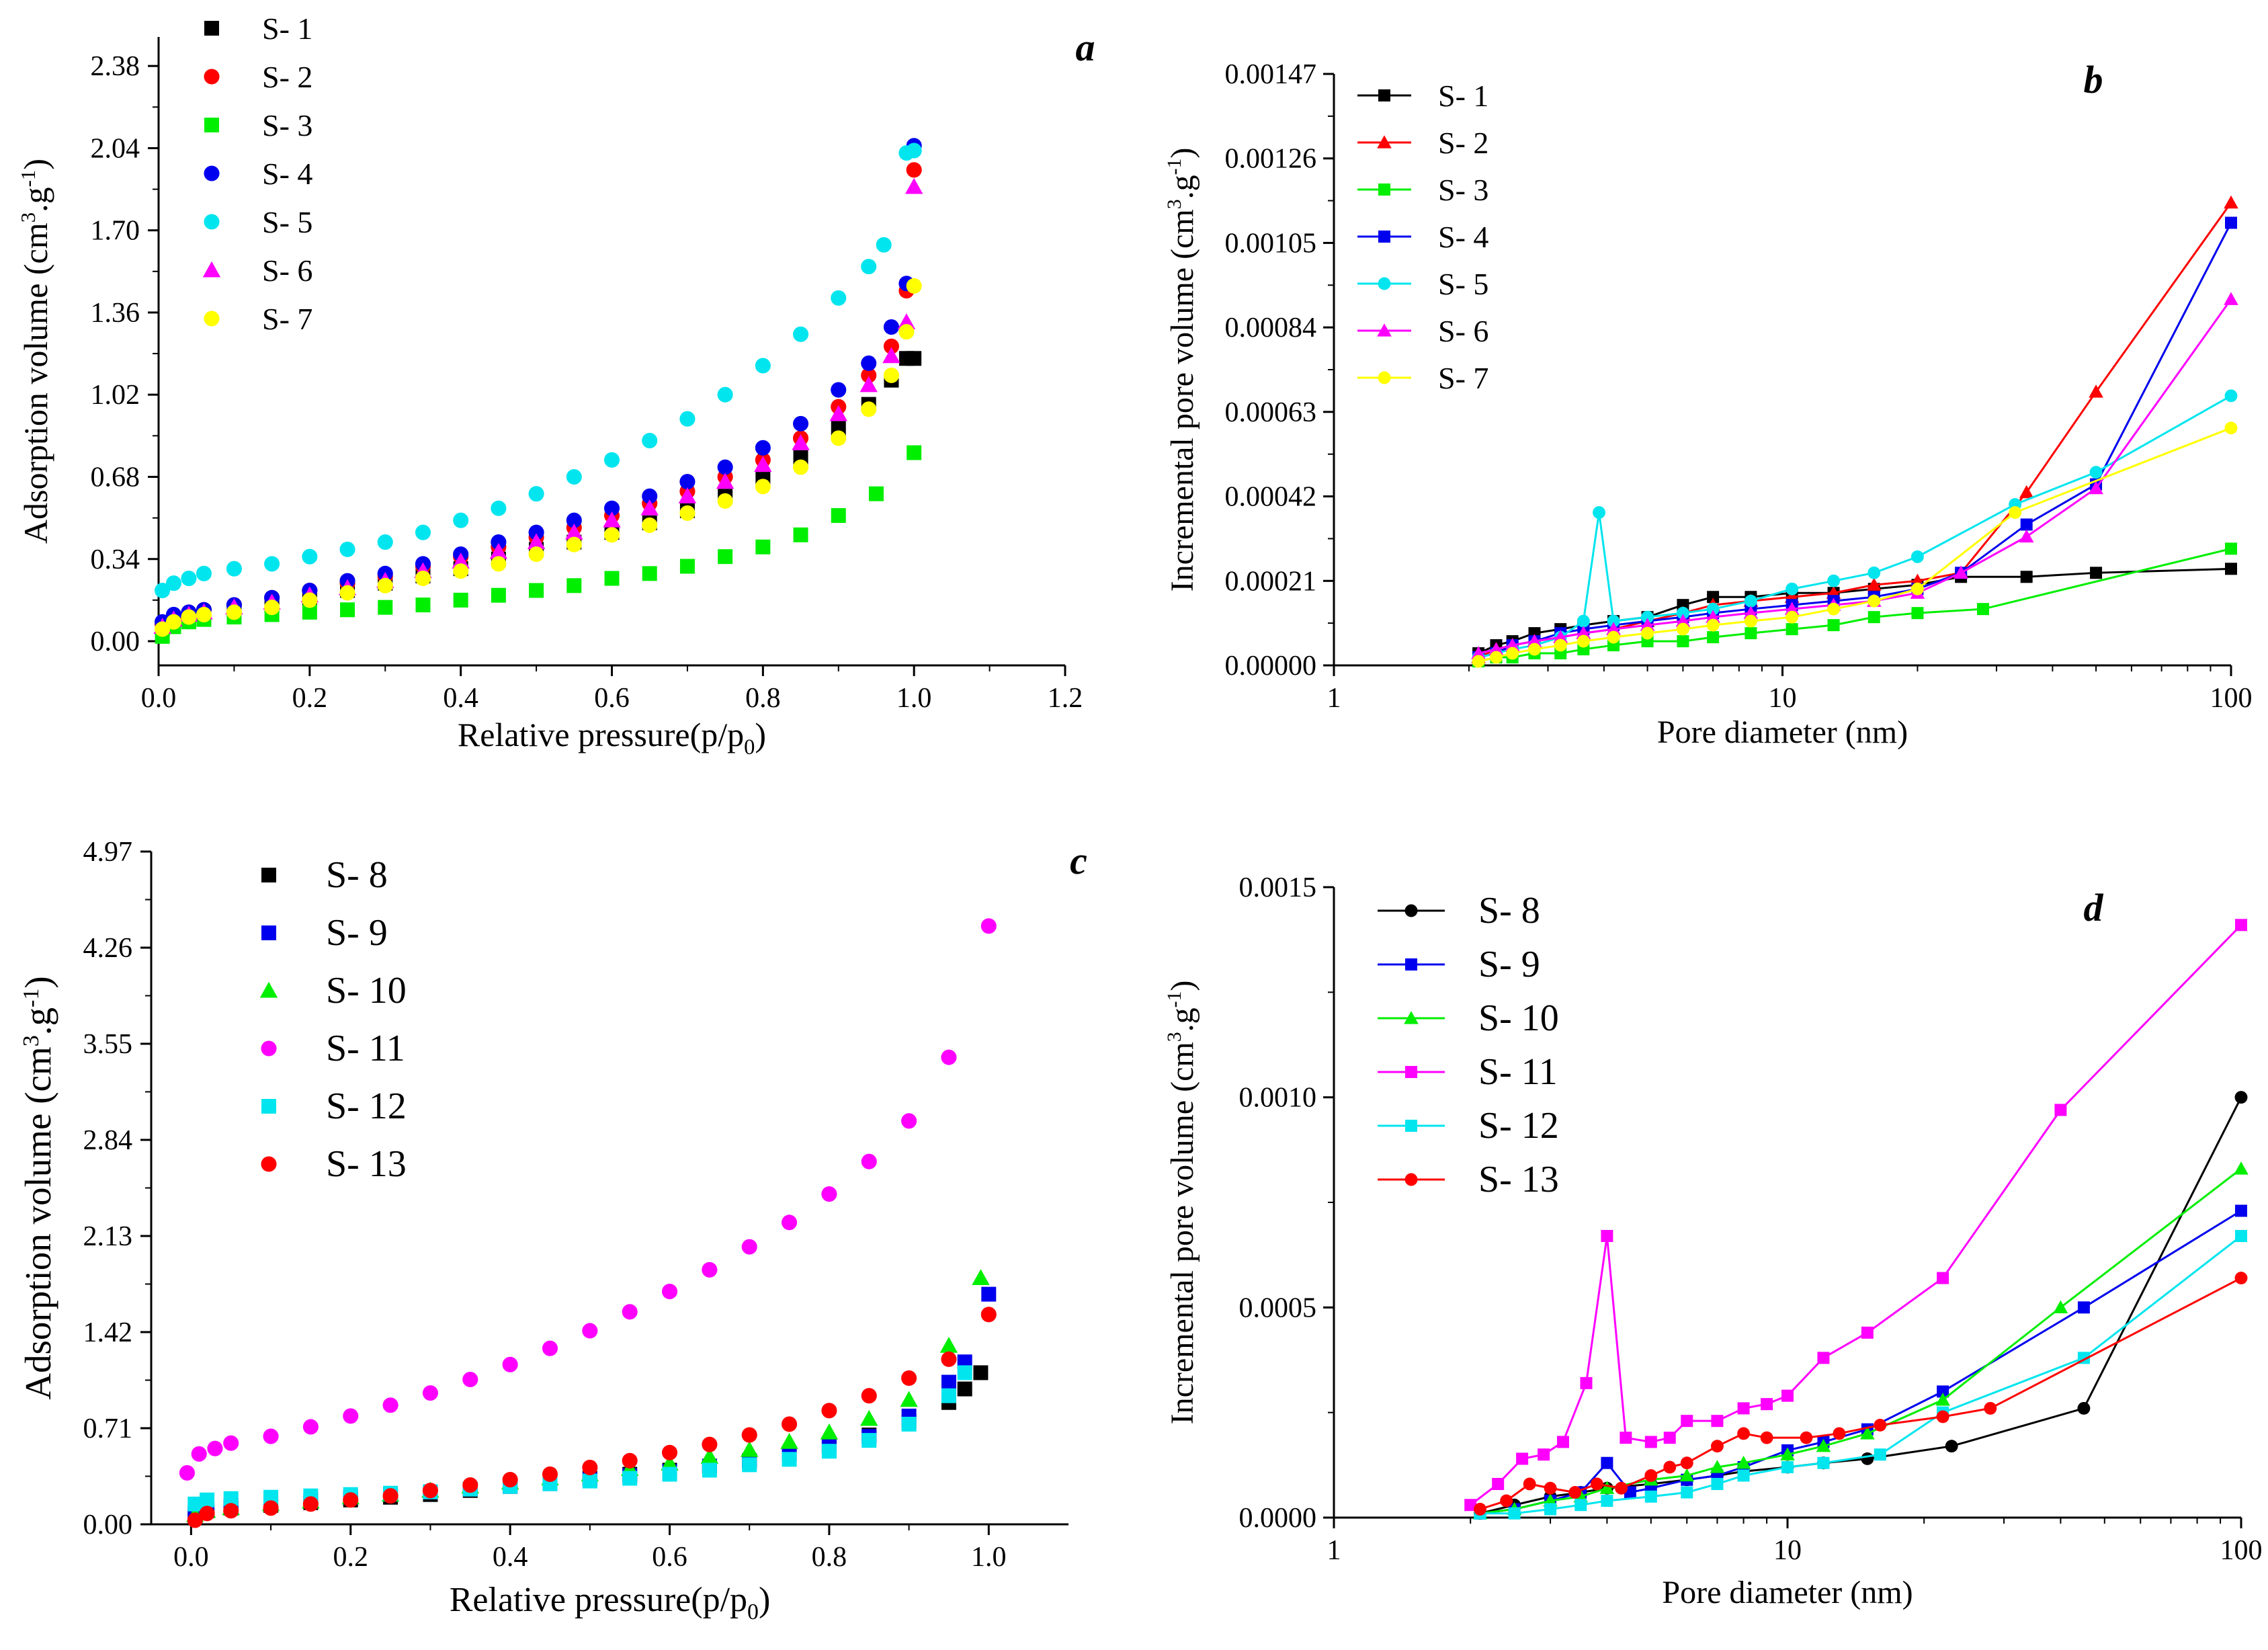 The image size is (2268, 1650). Describe the element at coordinates (35, 351) in the screenshot. I see `y-axis-title: Adsorption volume (cm3.g-1)` at that location.